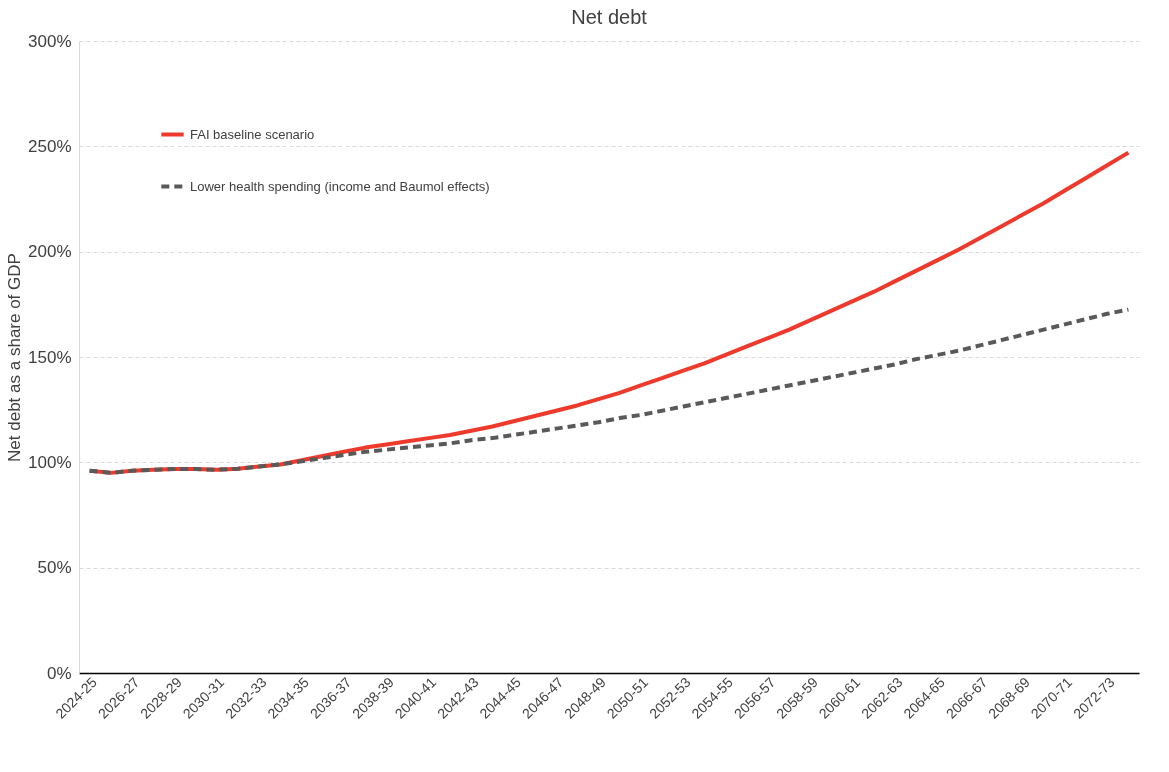 The width and height of the screenshot is (1169, 772). What do you see at coordinates (252, 134) in the screenshot?
I see `legend-label: FAI baseline scenario` at bounding box center [252, 134].